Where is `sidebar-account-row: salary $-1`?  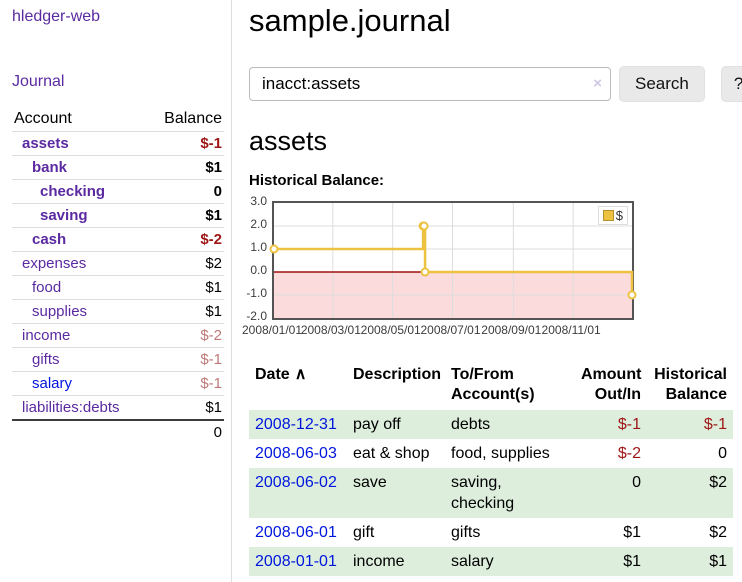 sidebar-account-row: salary $-1 is located at coordinates (118, 383).